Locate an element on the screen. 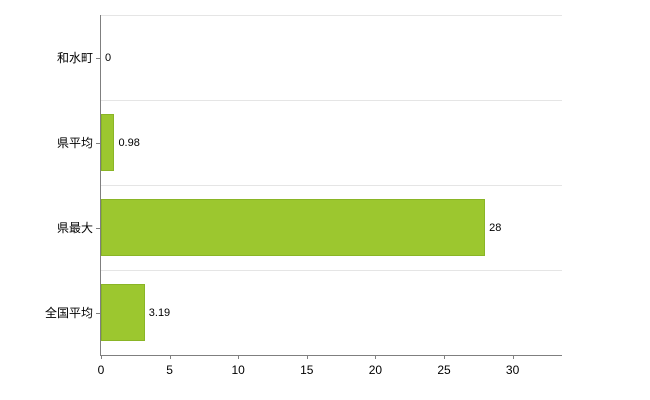 The height and width of the screenshot is (400, 650). category-label: 県最大 is located at coordinates (74, 227).